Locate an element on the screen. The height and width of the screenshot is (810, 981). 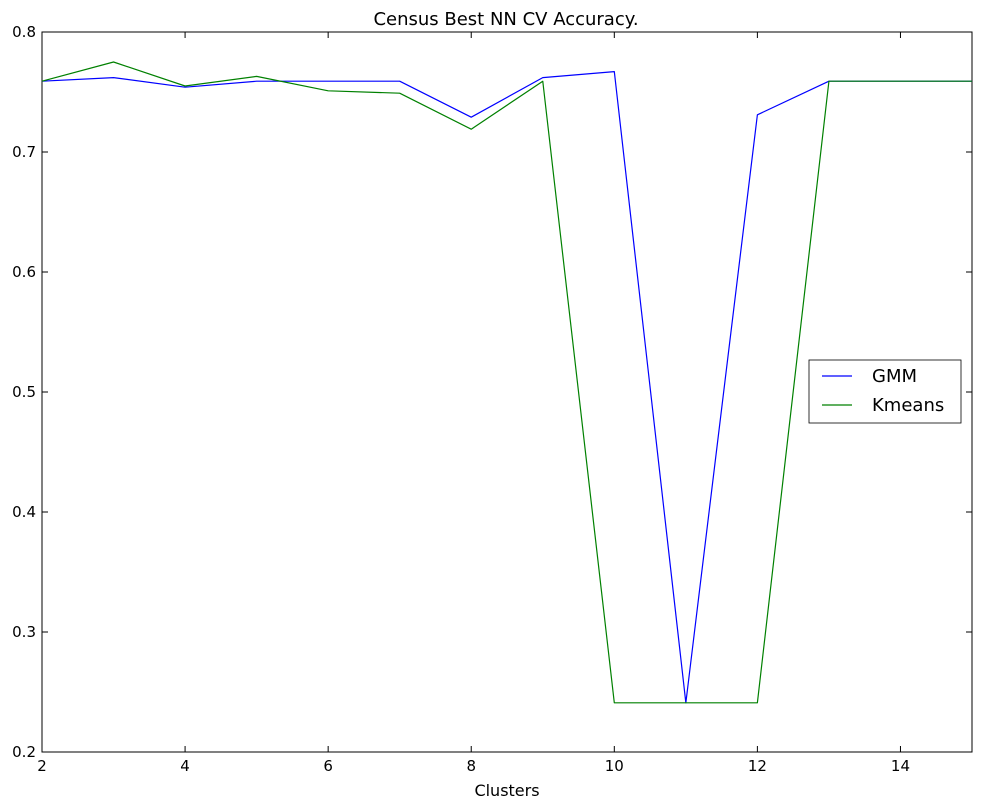
x-tick-label: 4 is located at coordinates (185, 766).